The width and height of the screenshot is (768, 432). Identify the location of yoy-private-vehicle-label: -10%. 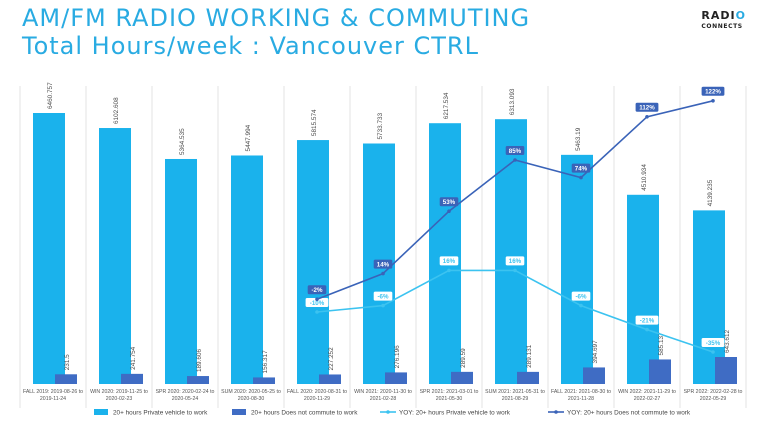
(317, 303).